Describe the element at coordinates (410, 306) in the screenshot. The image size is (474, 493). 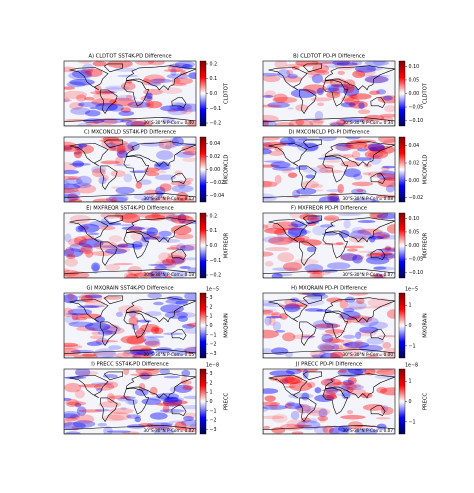
I see `colorbar-tick-label: 1` at that location.